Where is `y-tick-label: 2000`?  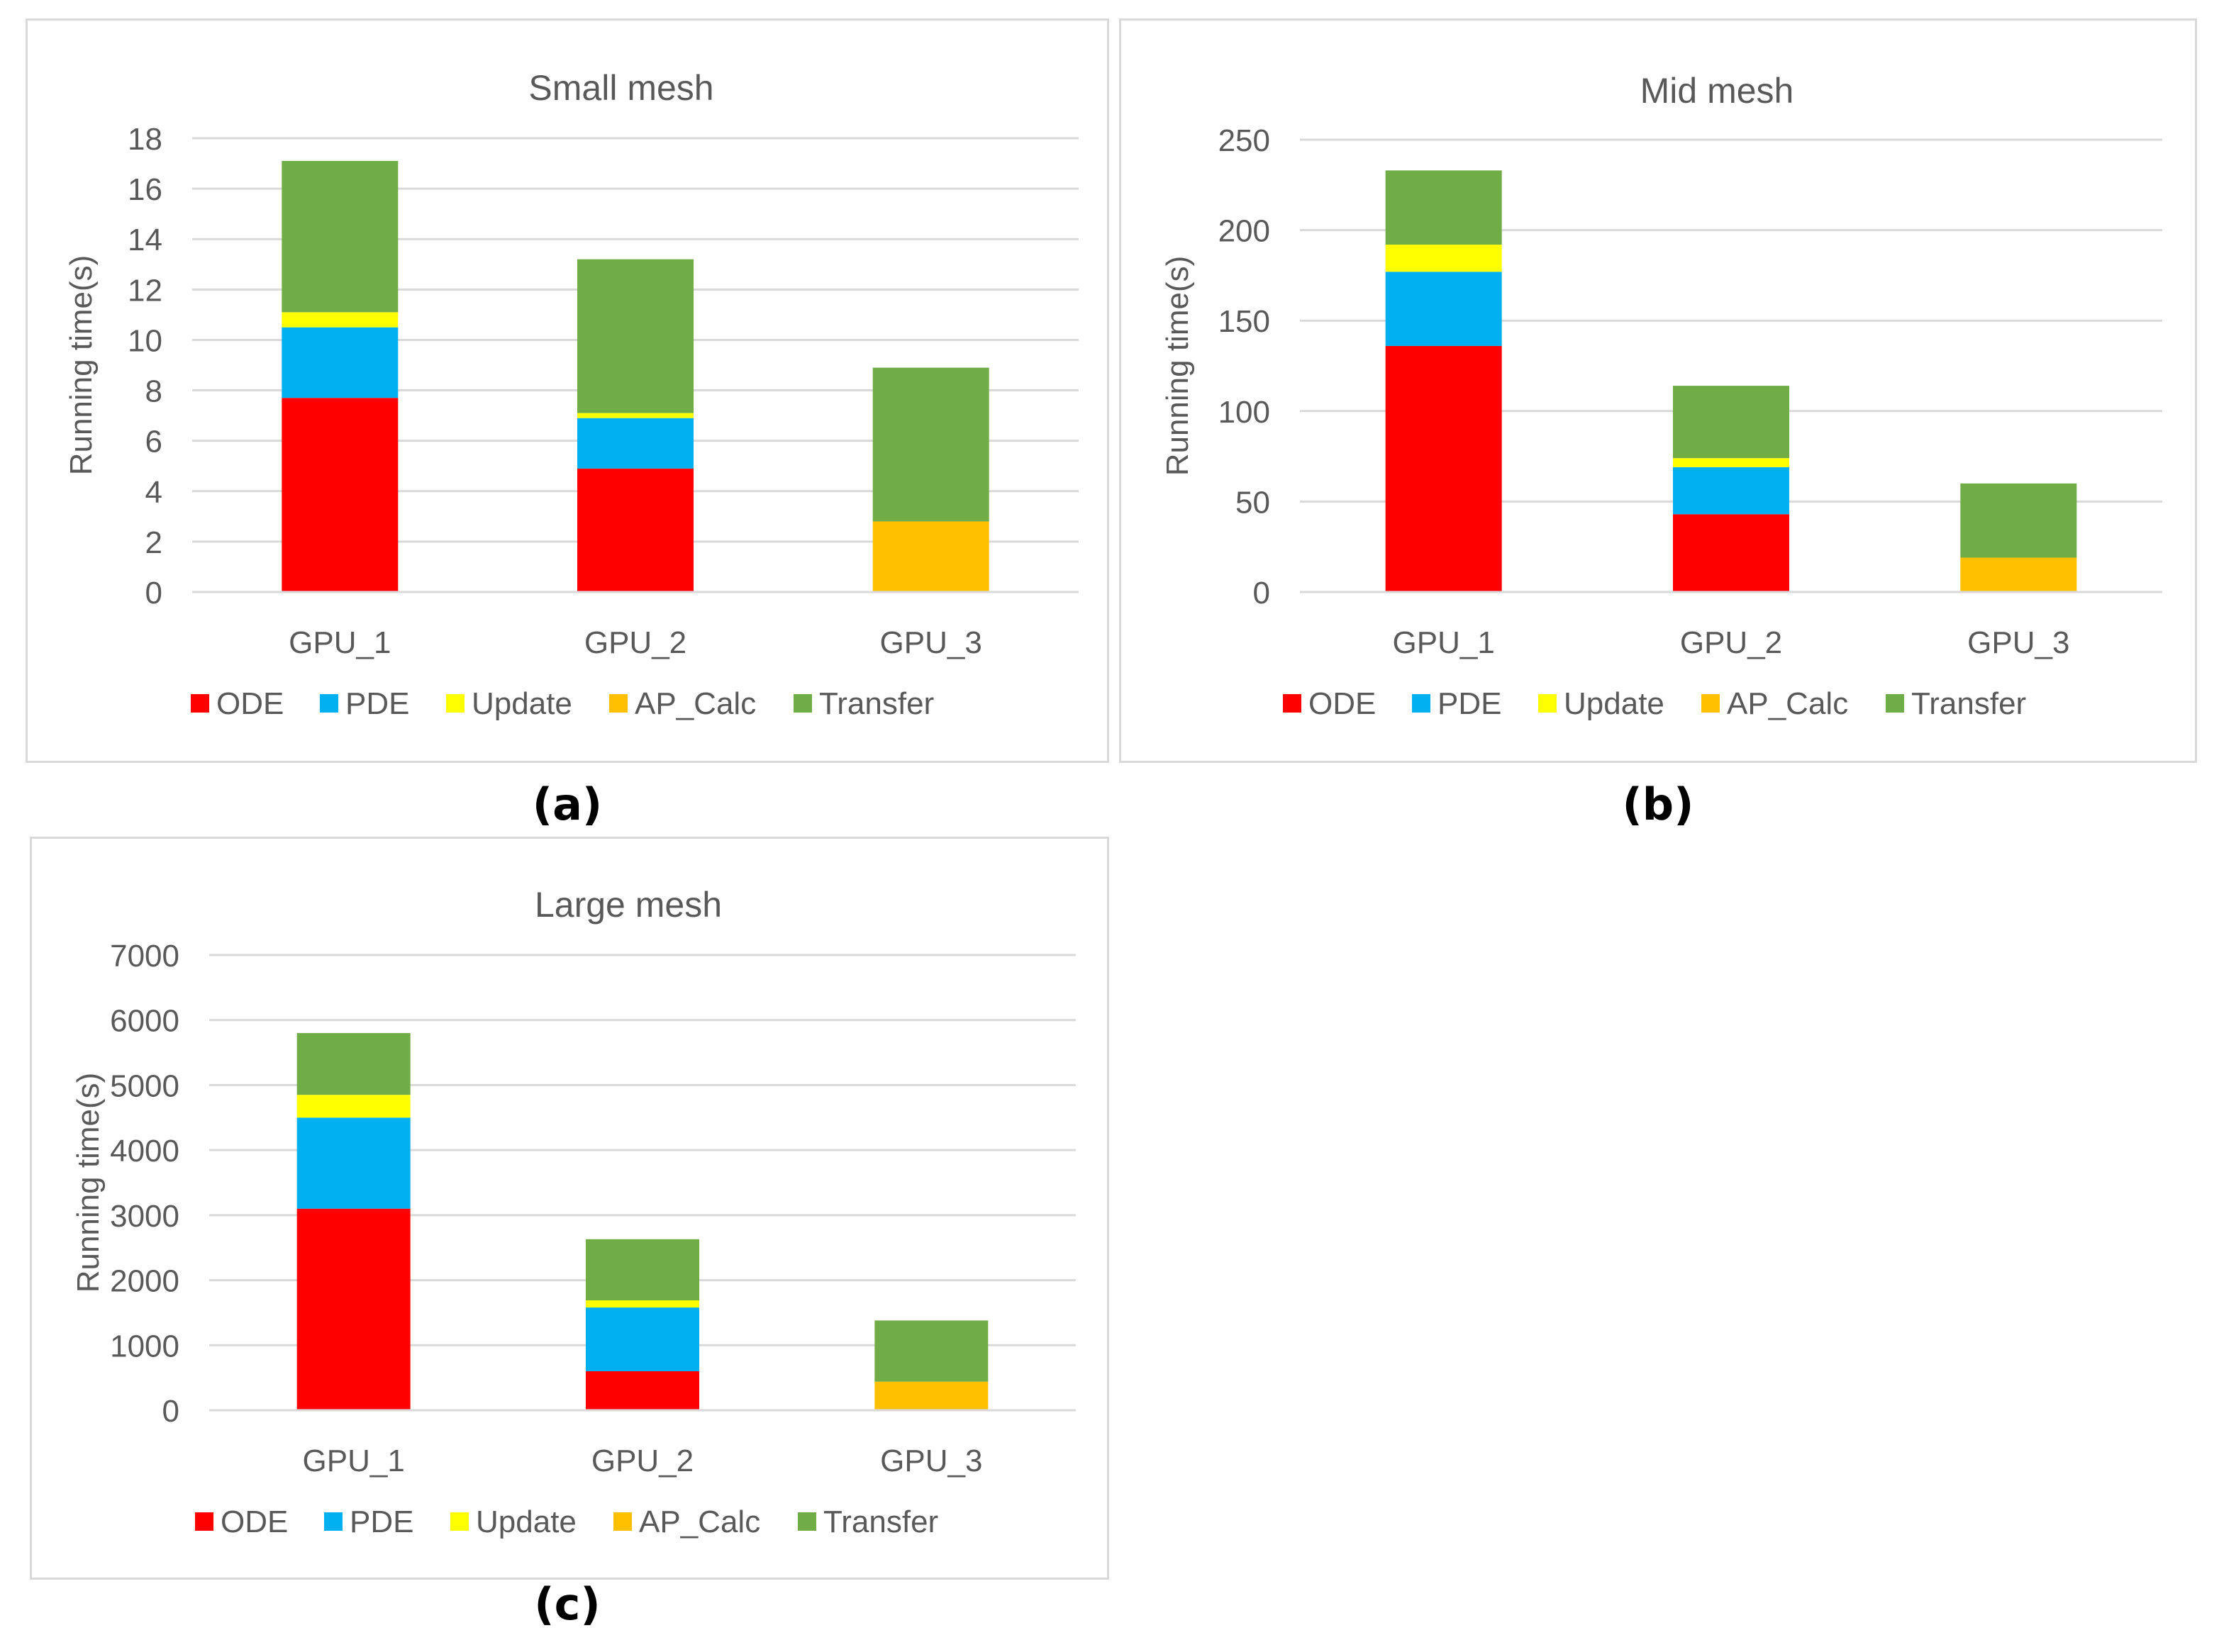 y-tick-label: 2000 is located at coordinates (144, 1281).